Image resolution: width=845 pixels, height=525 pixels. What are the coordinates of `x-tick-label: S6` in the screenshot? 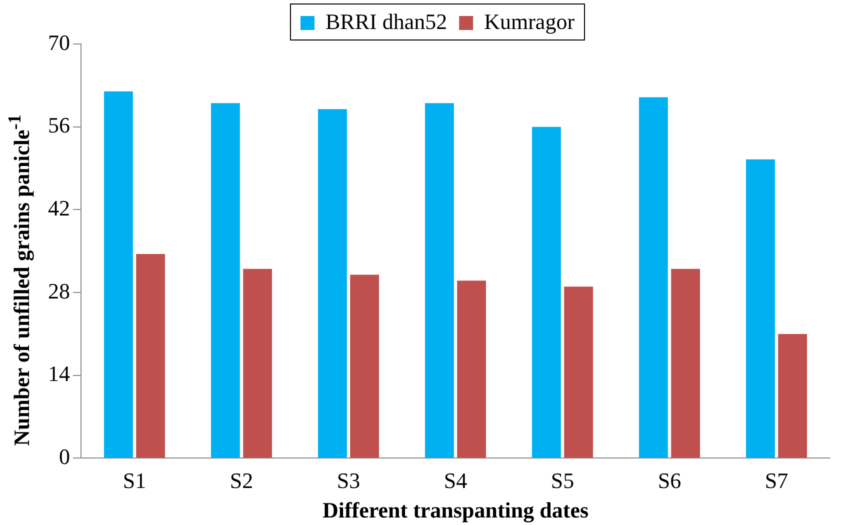 It's located at (670, 481).